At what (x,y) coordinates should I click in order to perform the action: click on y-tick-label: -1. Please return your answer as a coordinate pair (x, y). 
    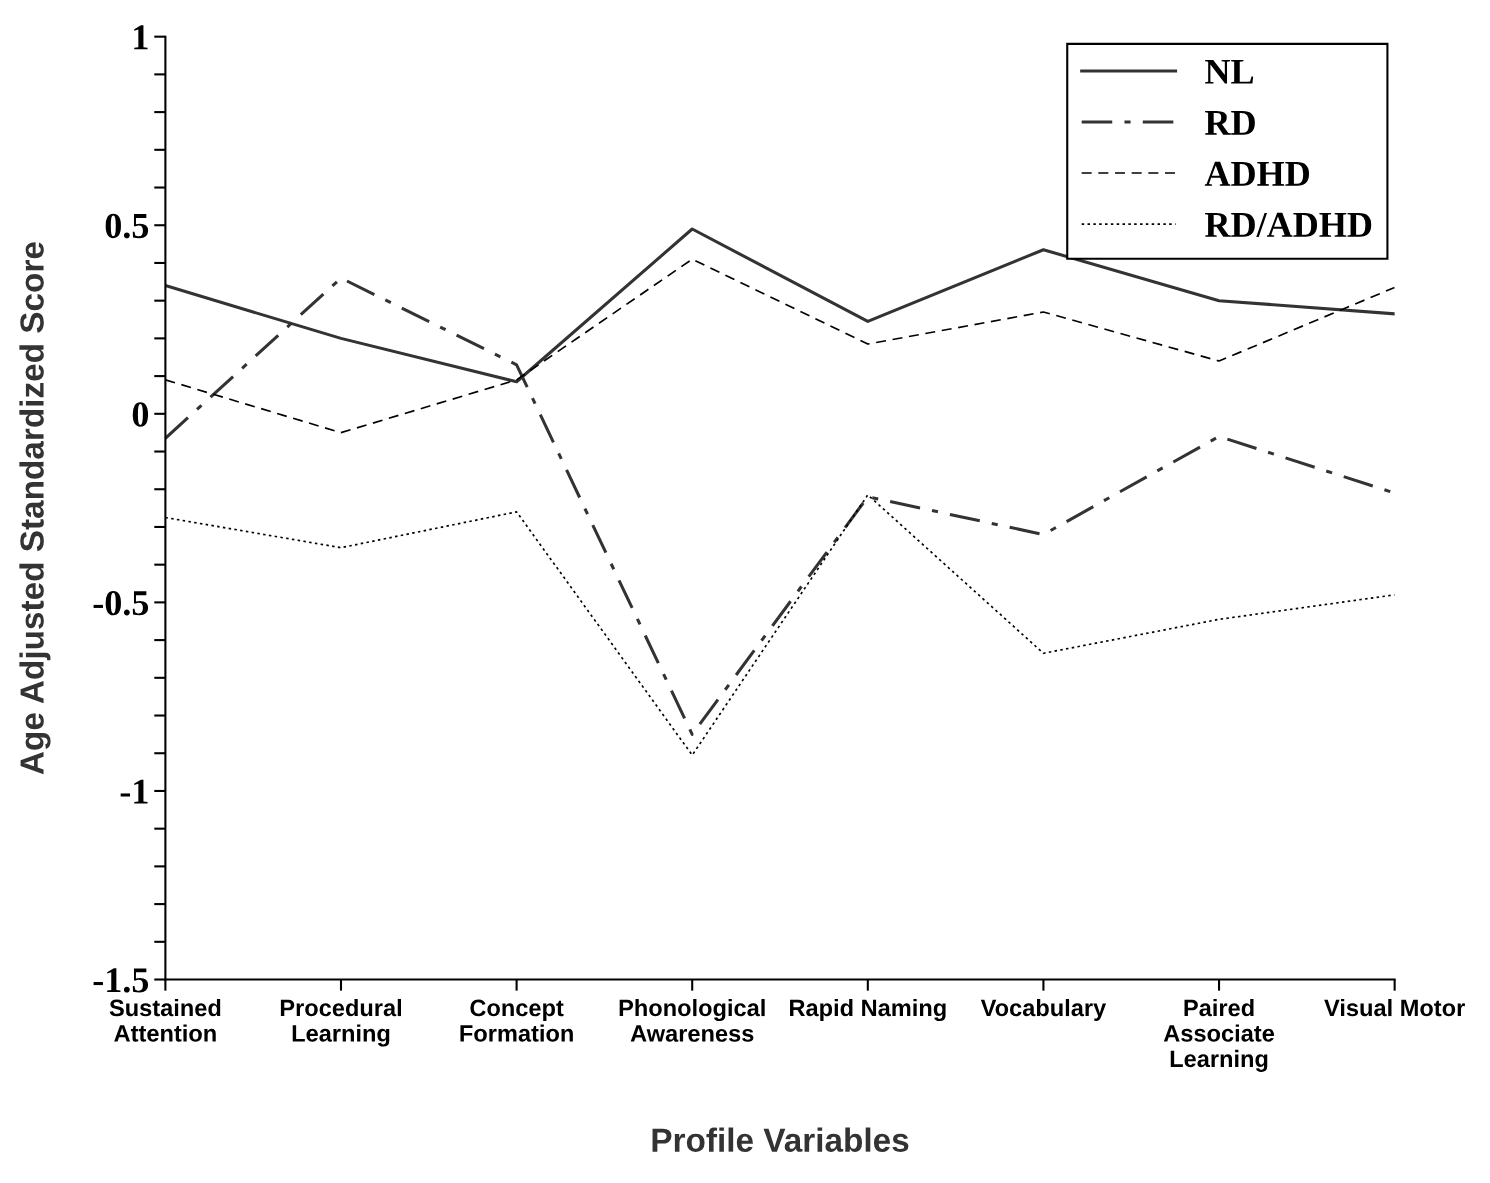
    Looking at the image, I should click on (134, 791).